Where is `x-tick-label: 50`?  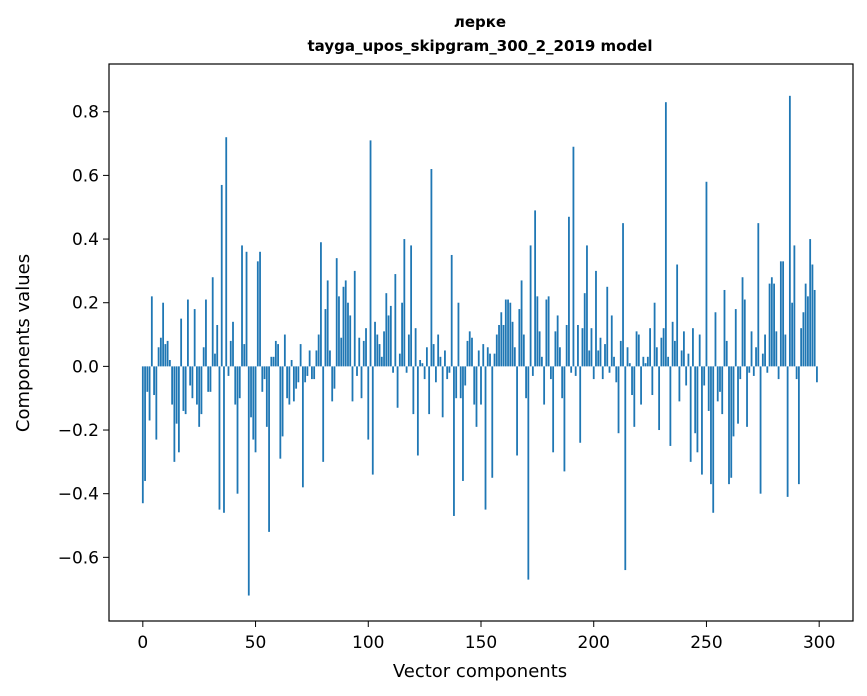 x-tick-label: 50 is located at coordinates (256, 643).